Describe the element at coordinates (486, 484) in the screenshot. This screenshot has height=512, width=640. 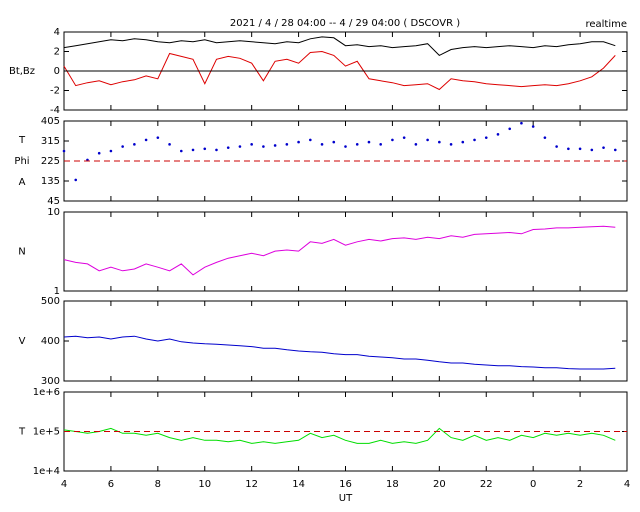
I see `x-tick-label: 22` at that location.